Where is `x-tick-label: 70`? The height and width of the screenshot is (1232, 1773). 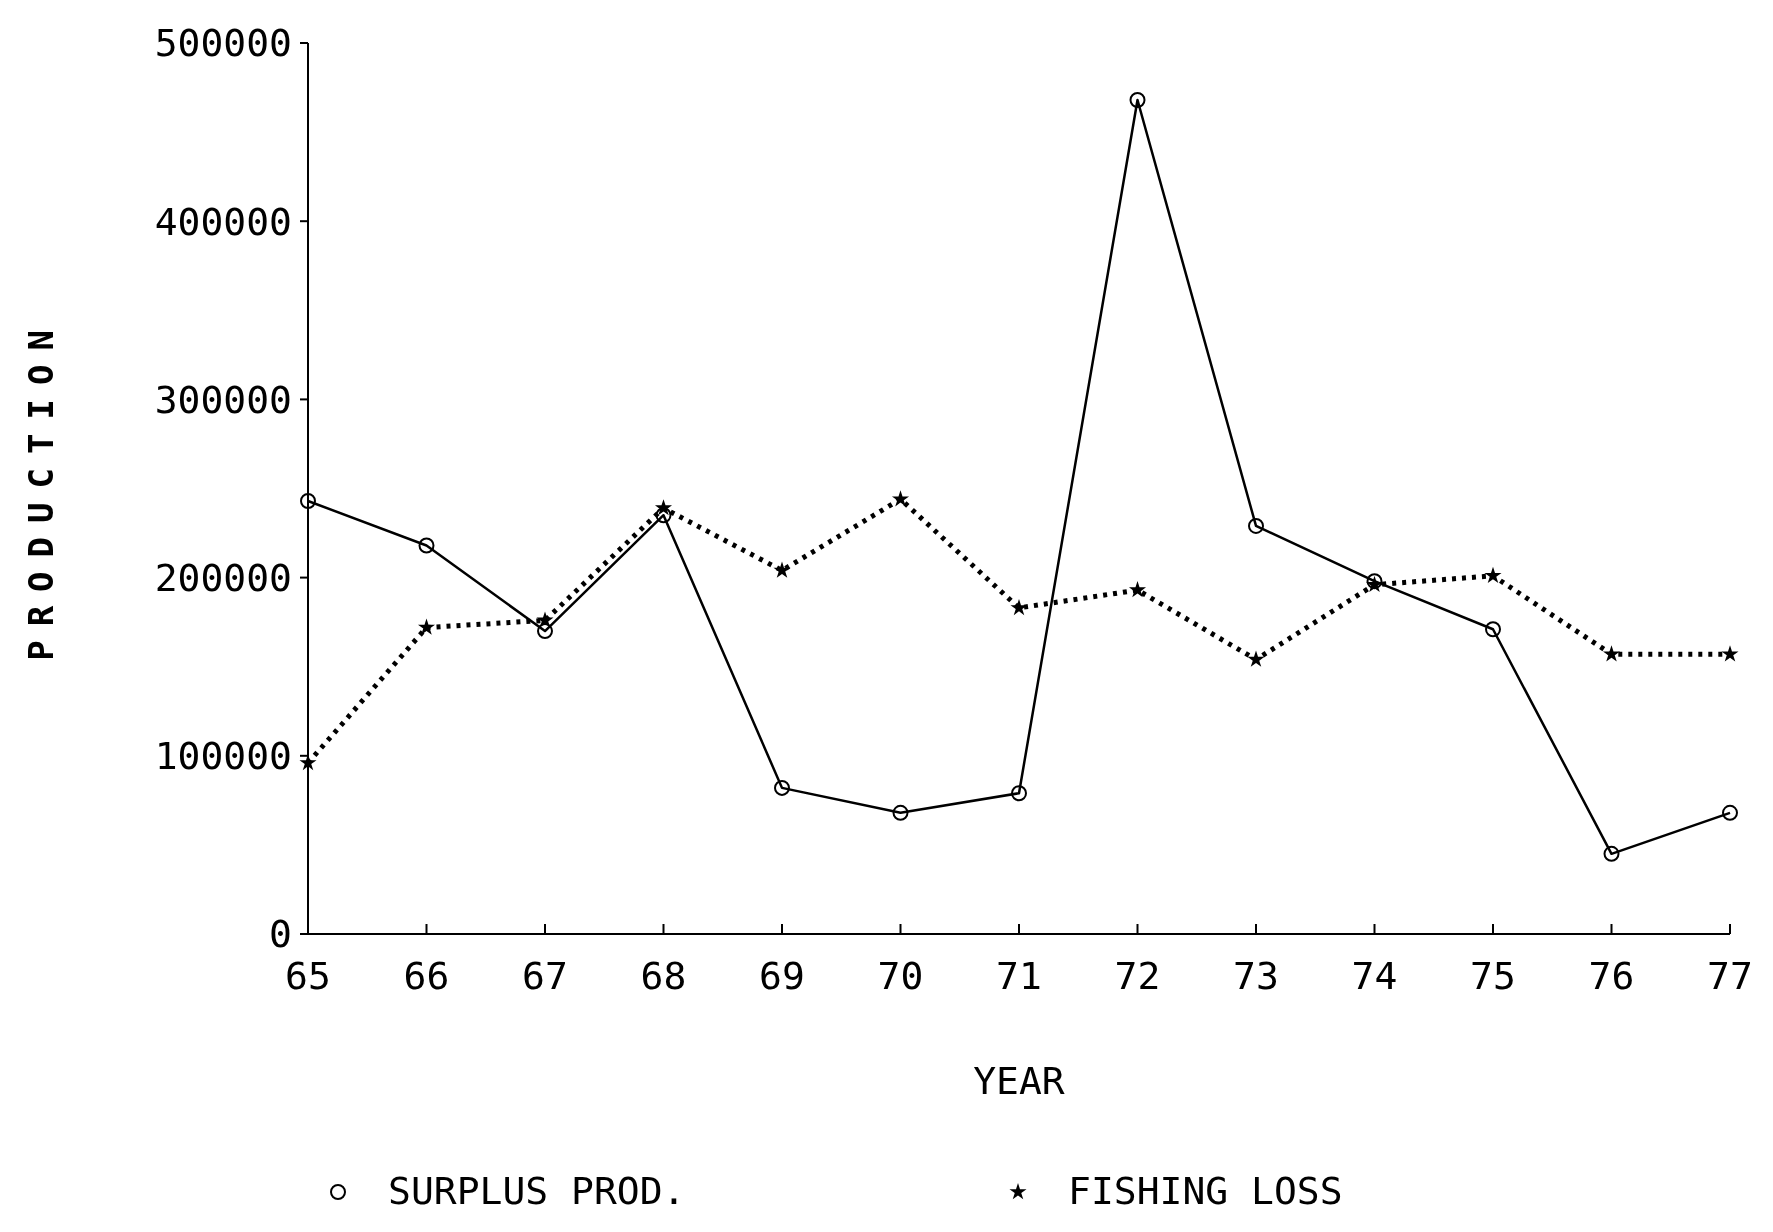
x-tick-label: 70 is located at coordinates (900, 976).